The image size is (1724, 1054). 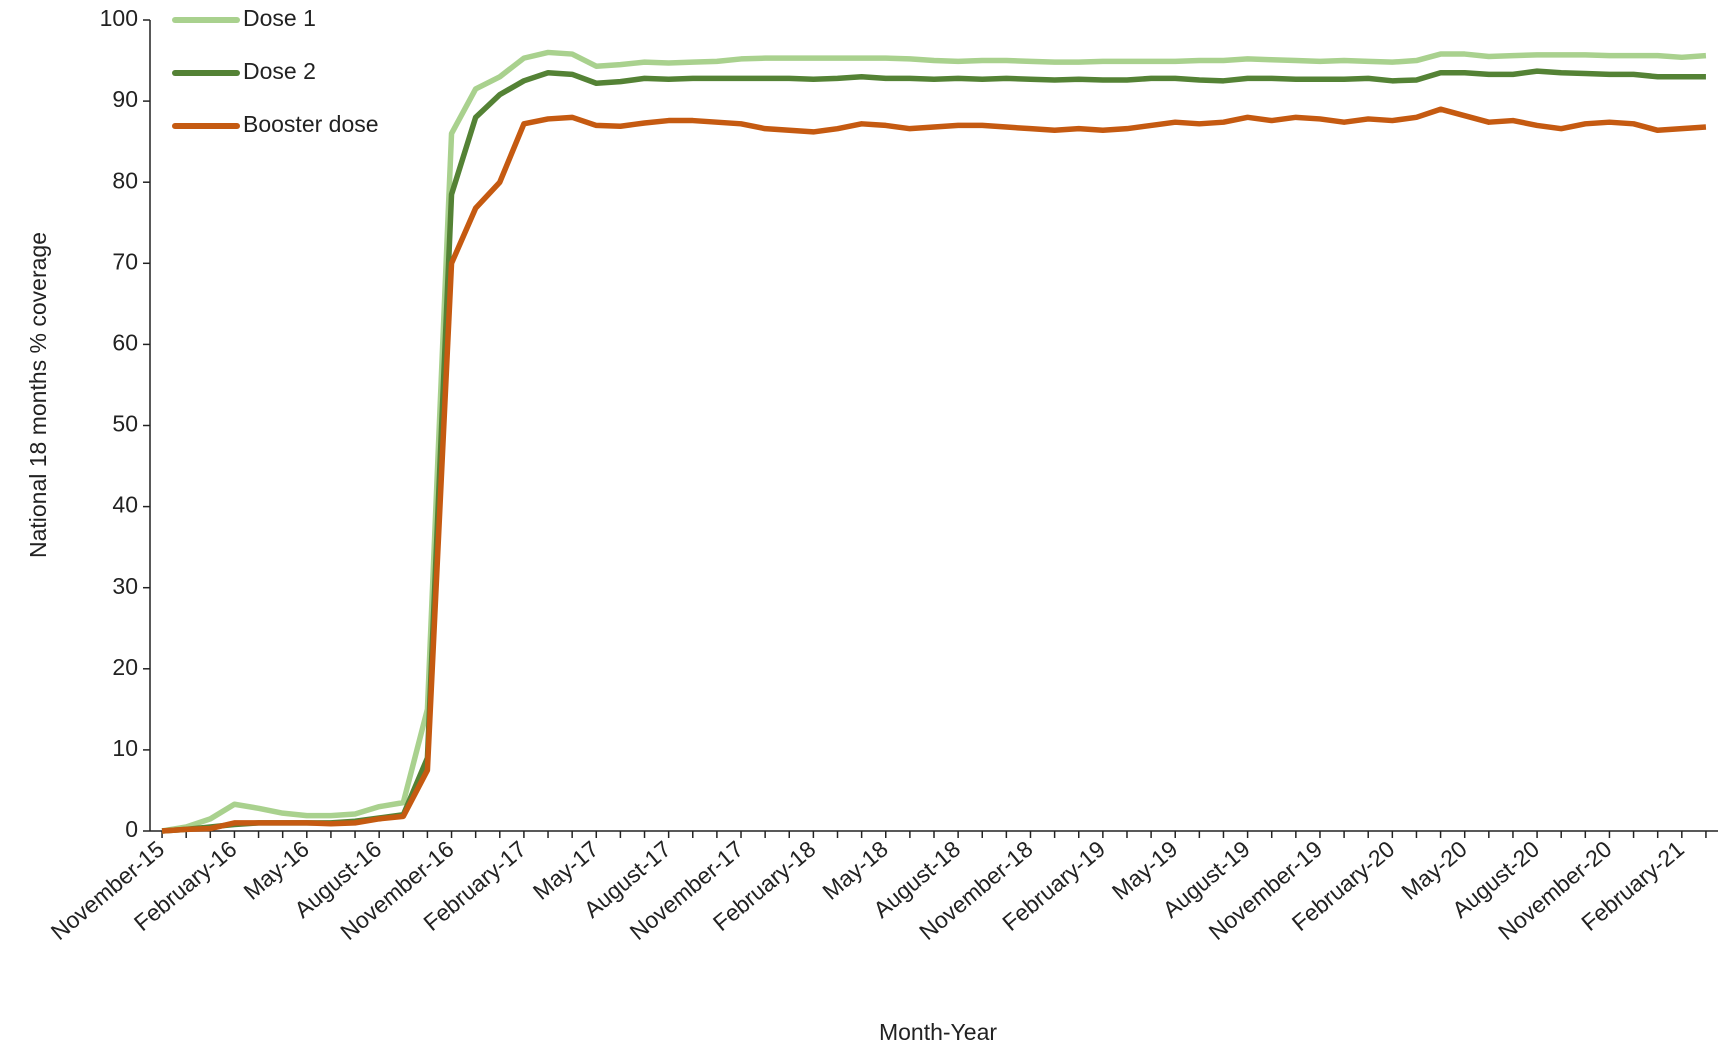 I want to click on y-axis-title: National 18 months % coverage, so click(x=38, y=395).